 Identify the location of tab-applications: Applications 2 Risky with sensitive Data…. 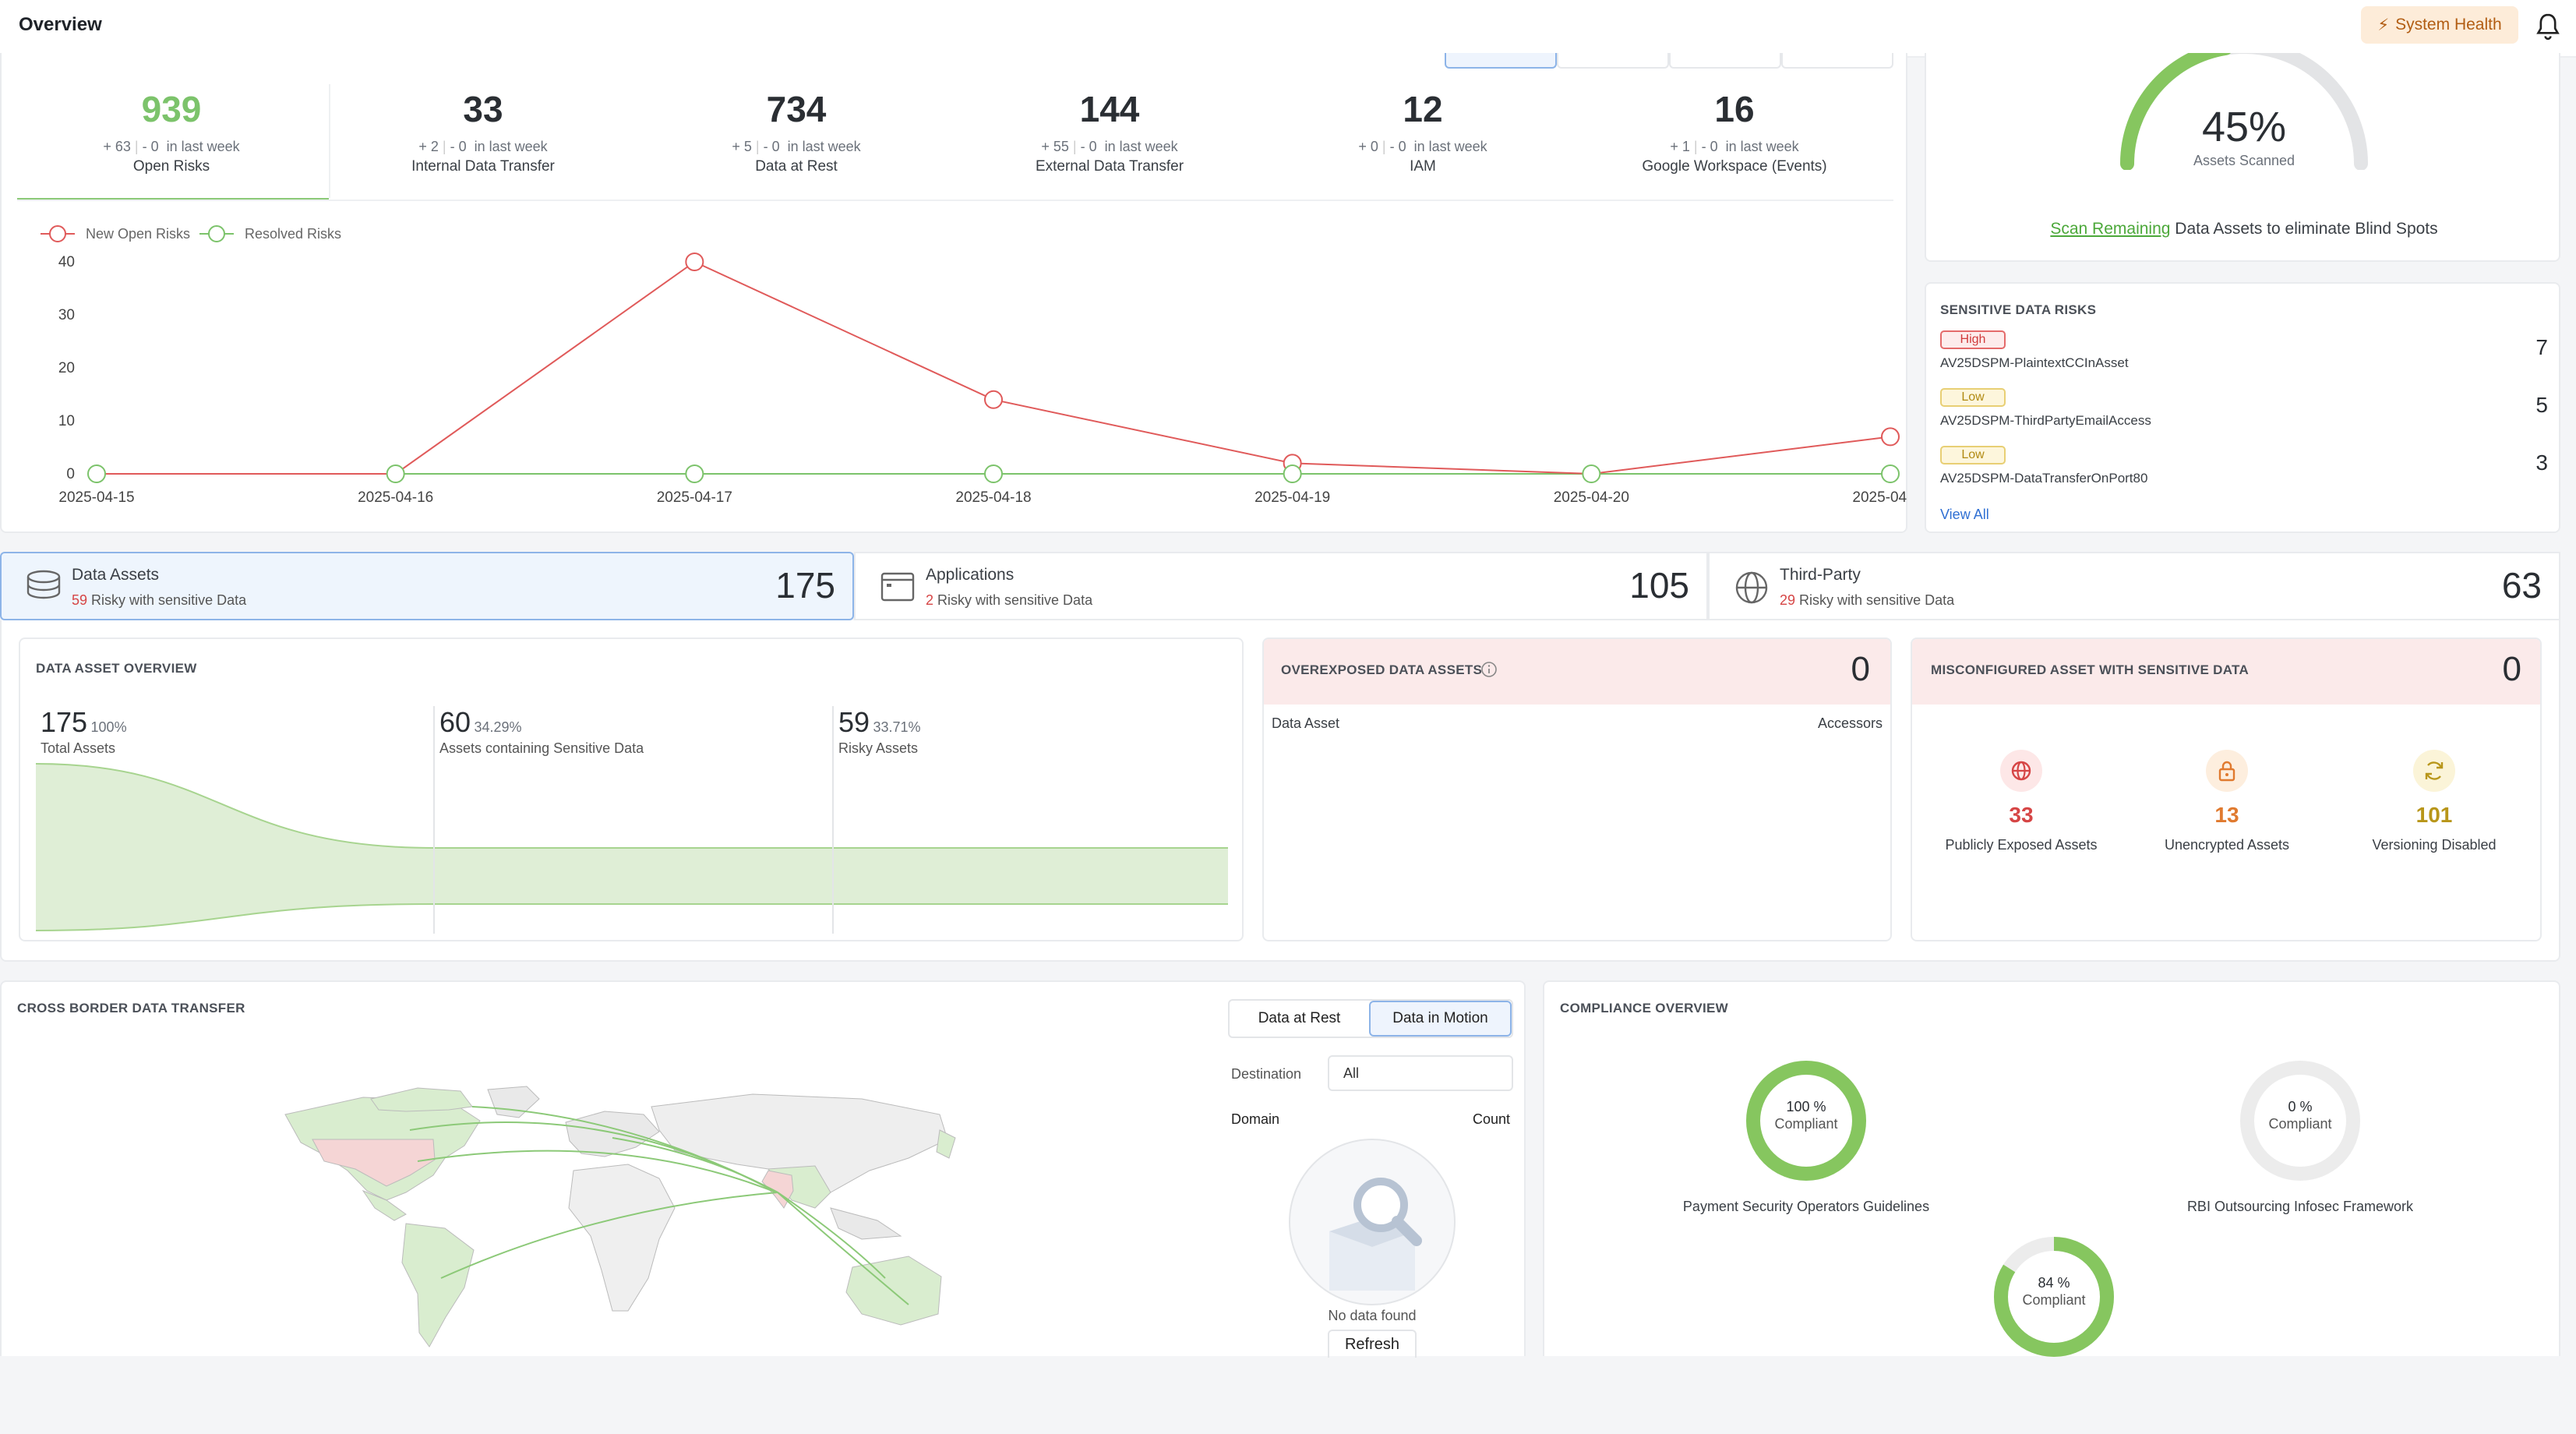
(1281, 586).